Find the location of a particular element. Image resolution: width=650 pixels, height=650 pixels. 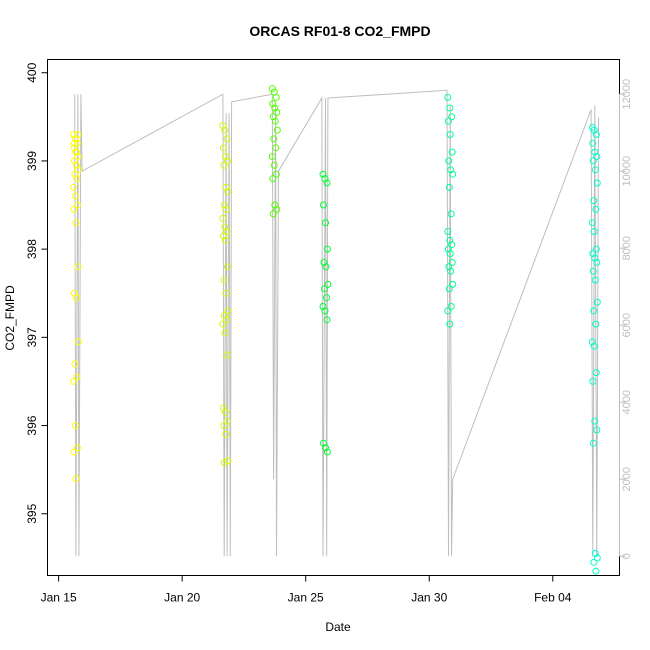

chart-title: ORCAS RF01-8 CO2_FMPD is located at coordinates (339, 31).